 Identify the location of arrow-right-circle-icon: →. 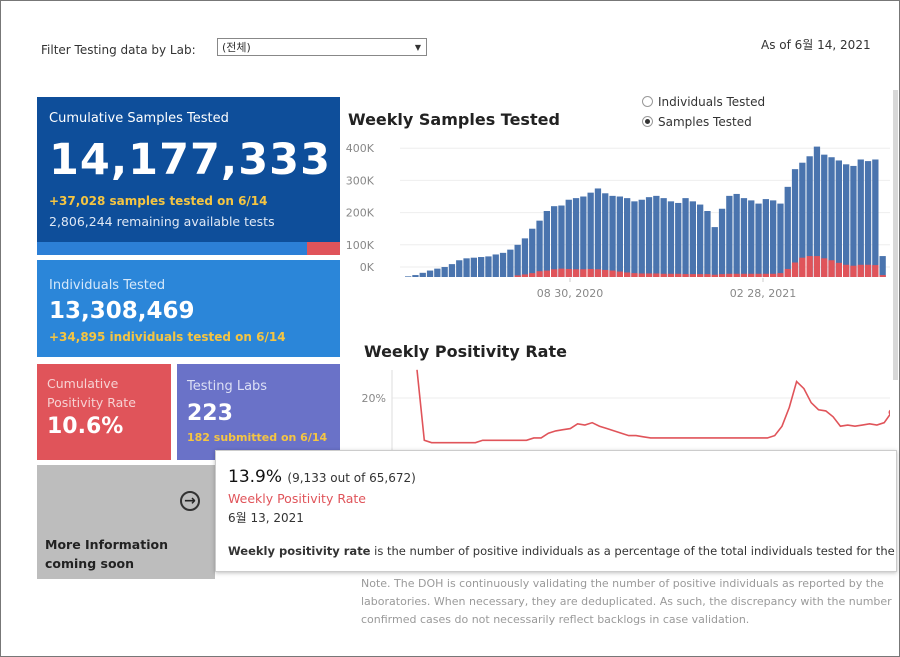
(190, 501).